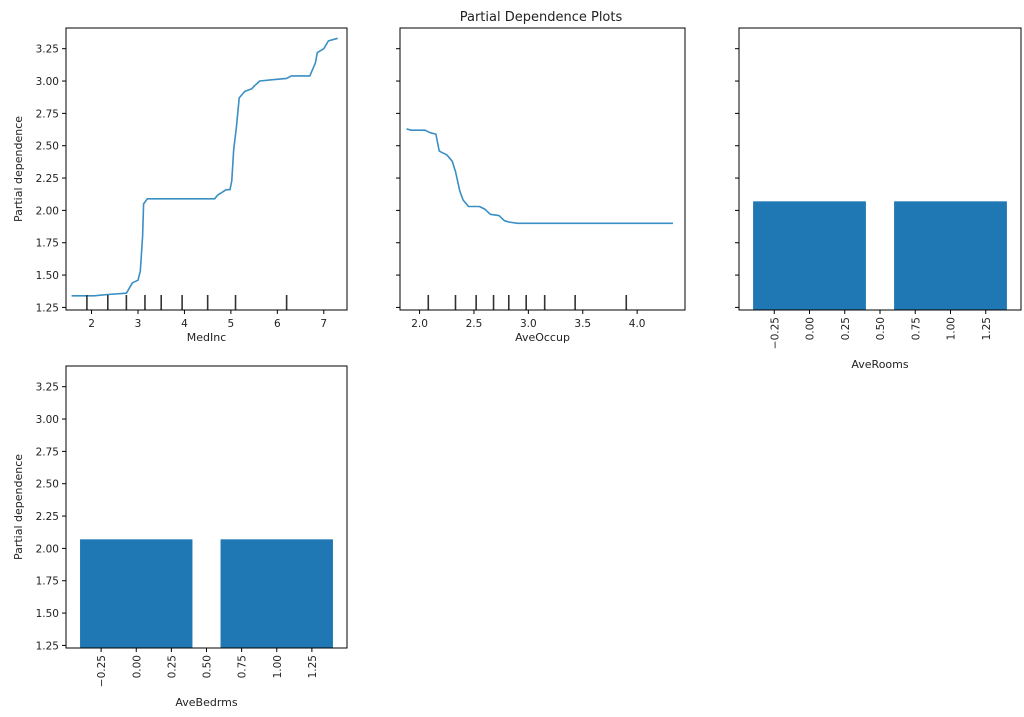 The height and width of the screenshot is (717, 1024). Describe the element at coordinates (528, 324) in the screenshot. I see `xtick-label: 3.0` at that location.